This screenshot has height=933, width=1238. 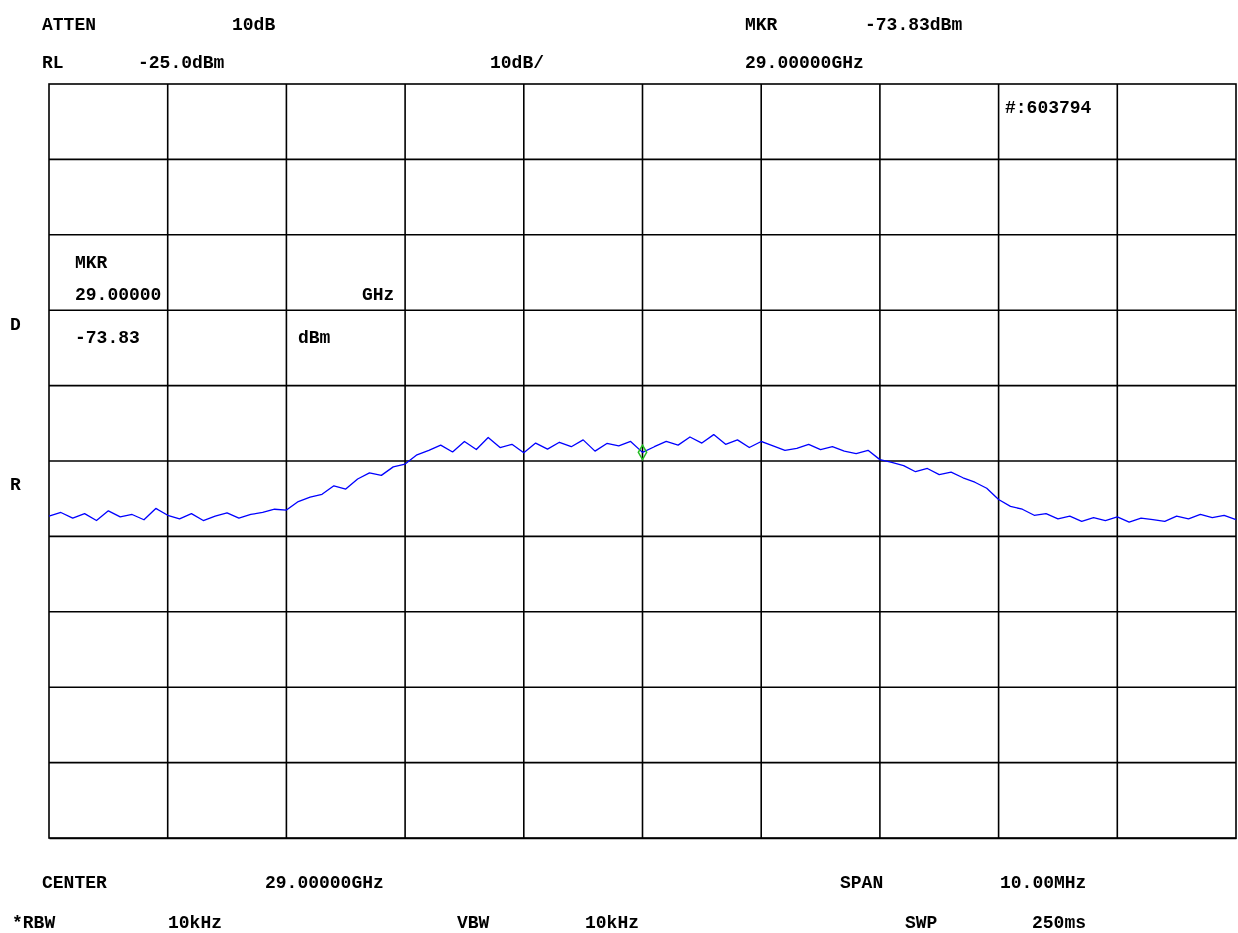 What do you see at coordinates (118, 295) in the screenshot?
I see `text: 29.00000` at bounding box center [118, 295].